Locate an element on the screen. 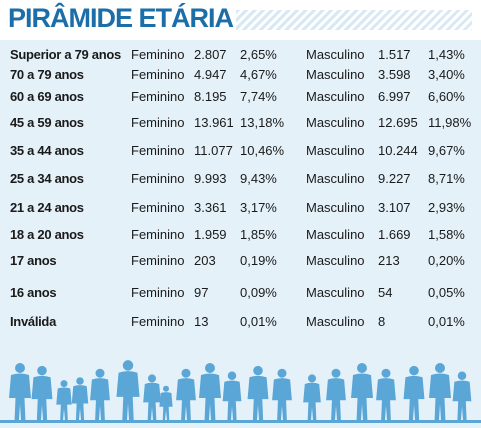 This screenshot has height=428, width=481. female-count: 9.993 is located at coordinates (210, 178).